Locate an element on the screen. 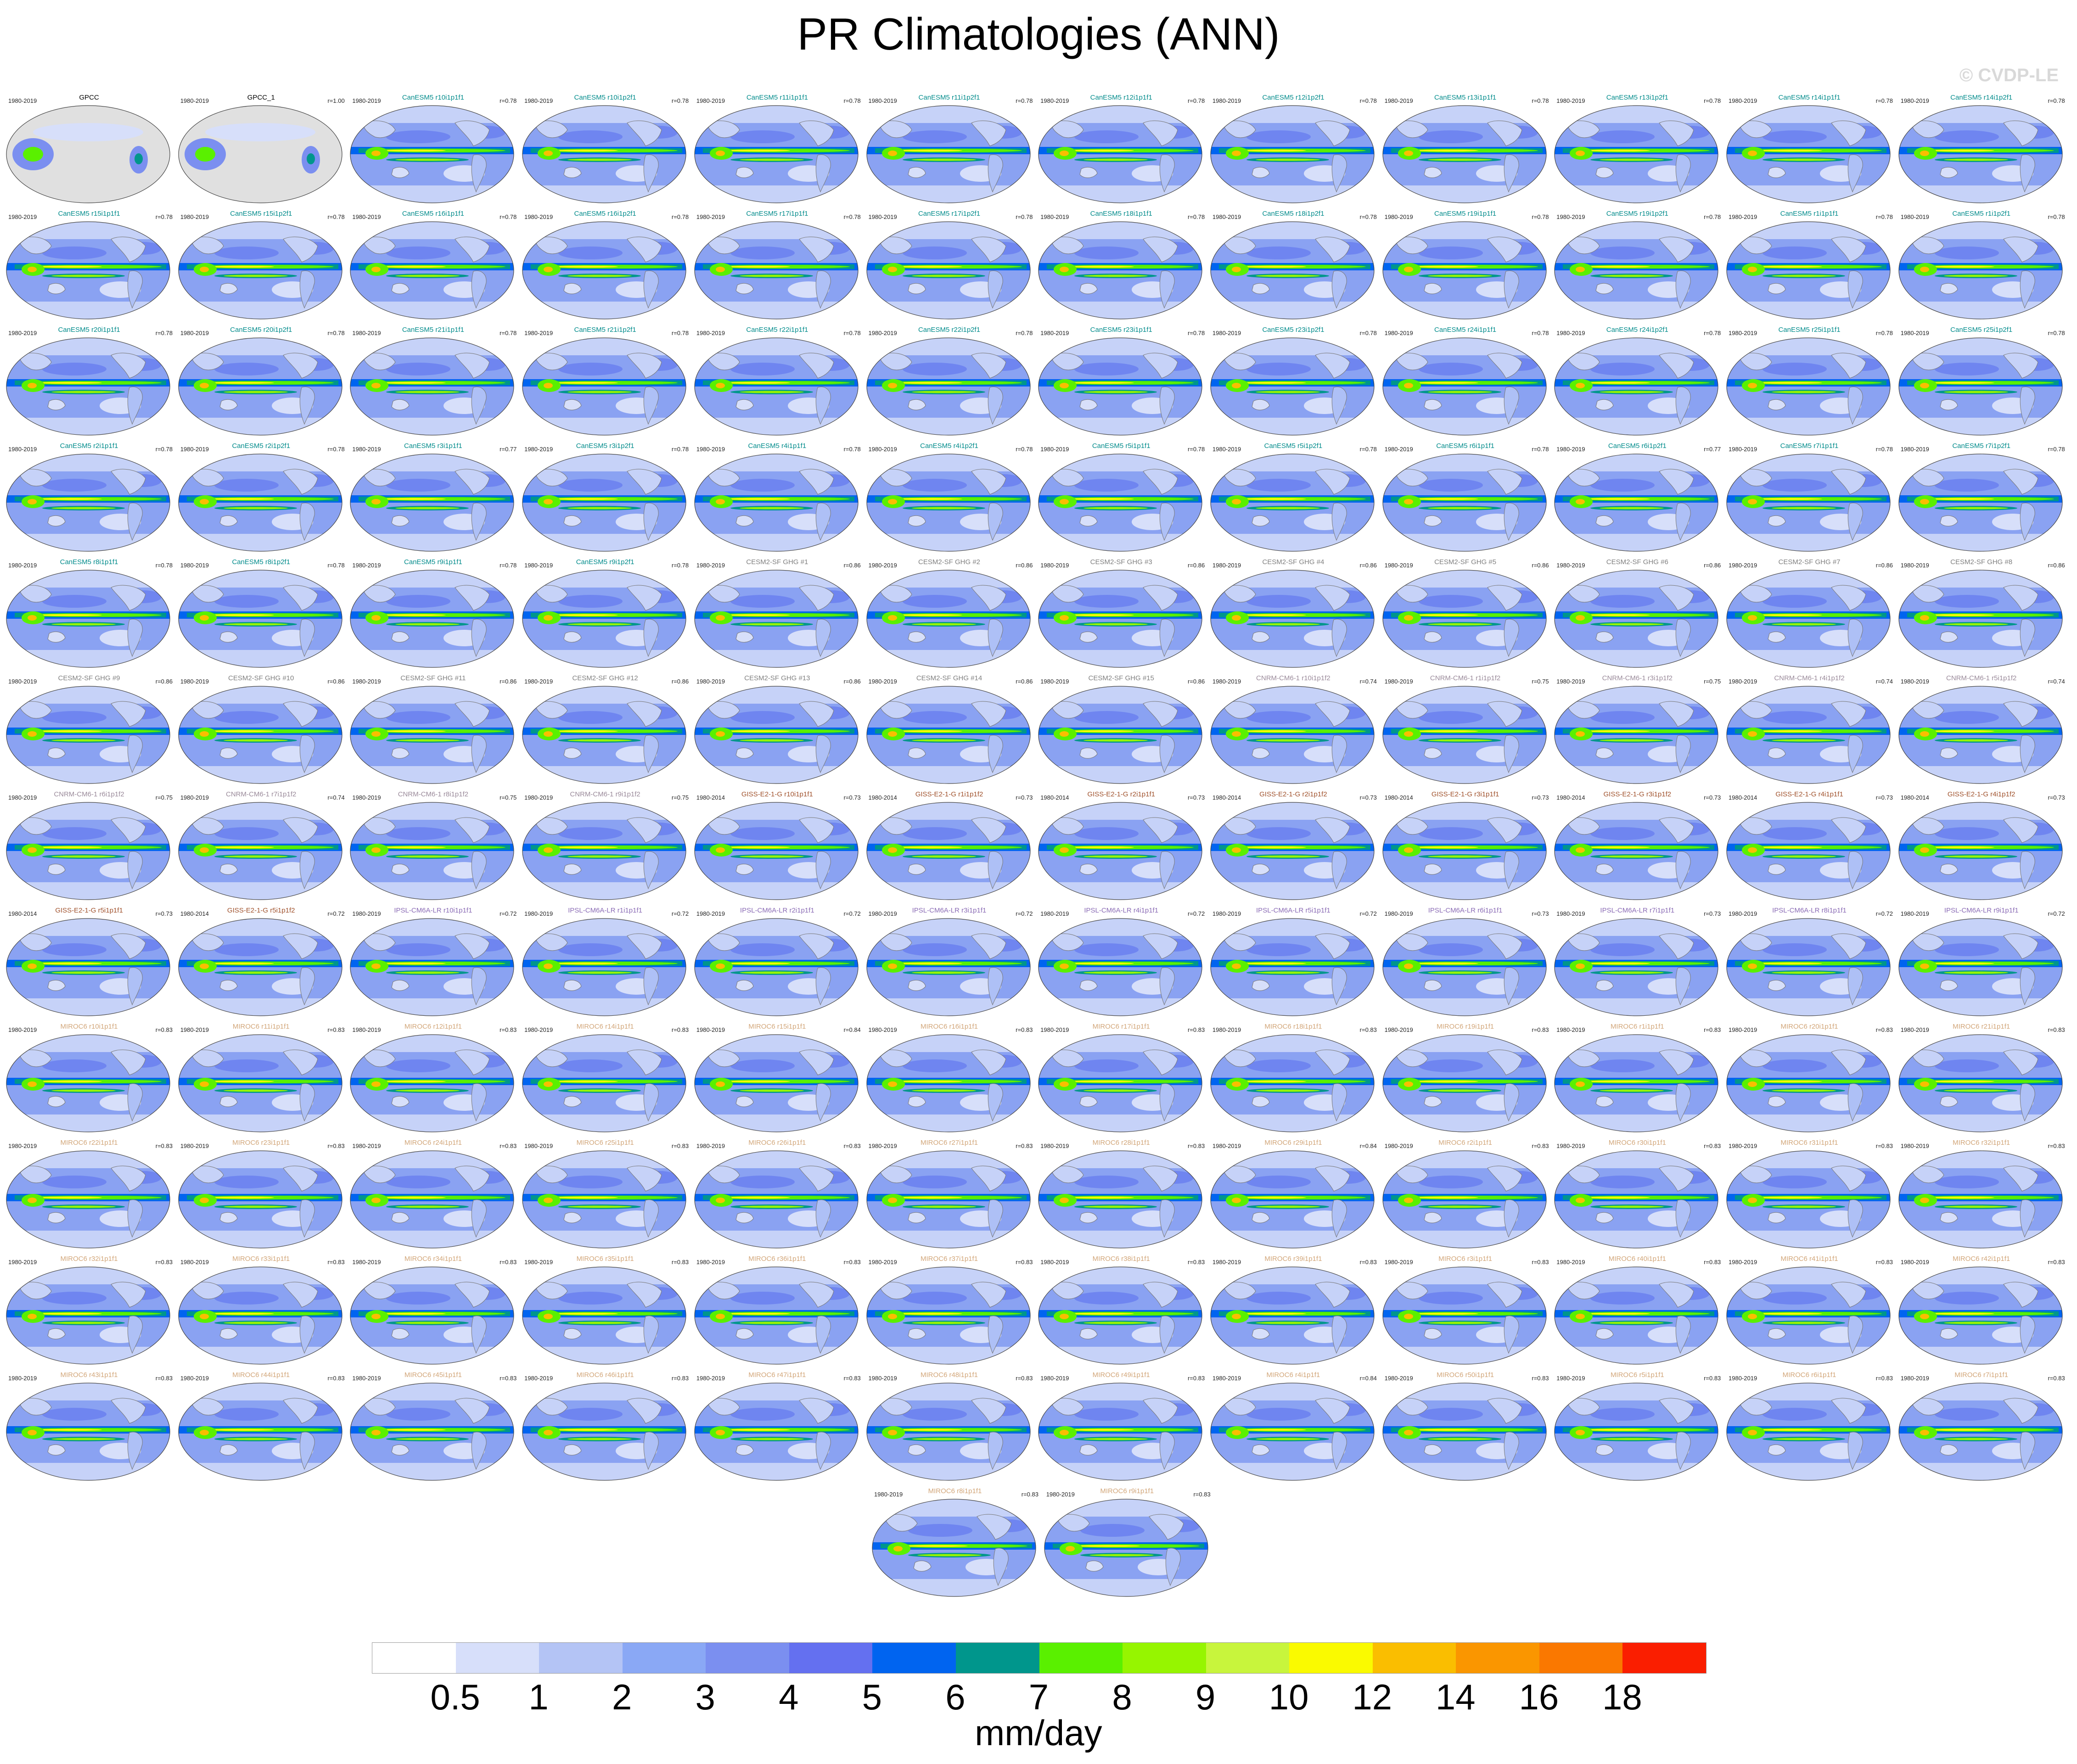 The image size is (2077, 1764). map-panel: CanESM5 r12i1p2f1 1980-2019 r=0.78 is located at coordinates (1292, 149).